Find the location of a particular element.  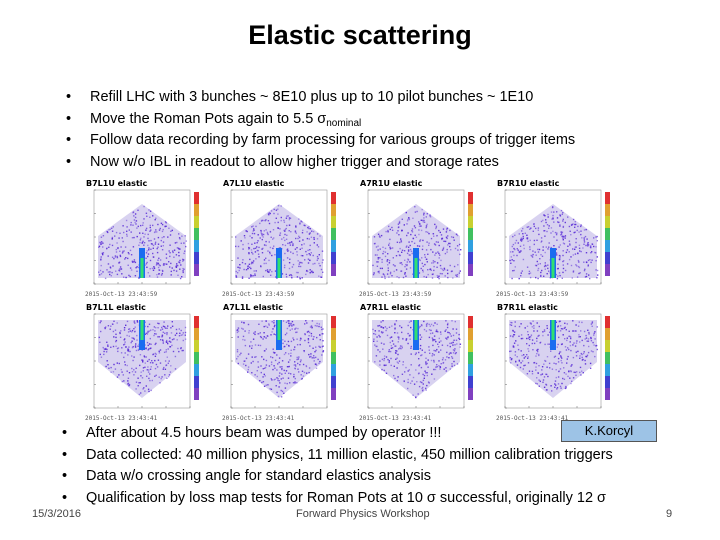

hitmap-plot: B7L1L elastic 2015-Oct-13 23:43:41 is located at coordinates (147, 362).